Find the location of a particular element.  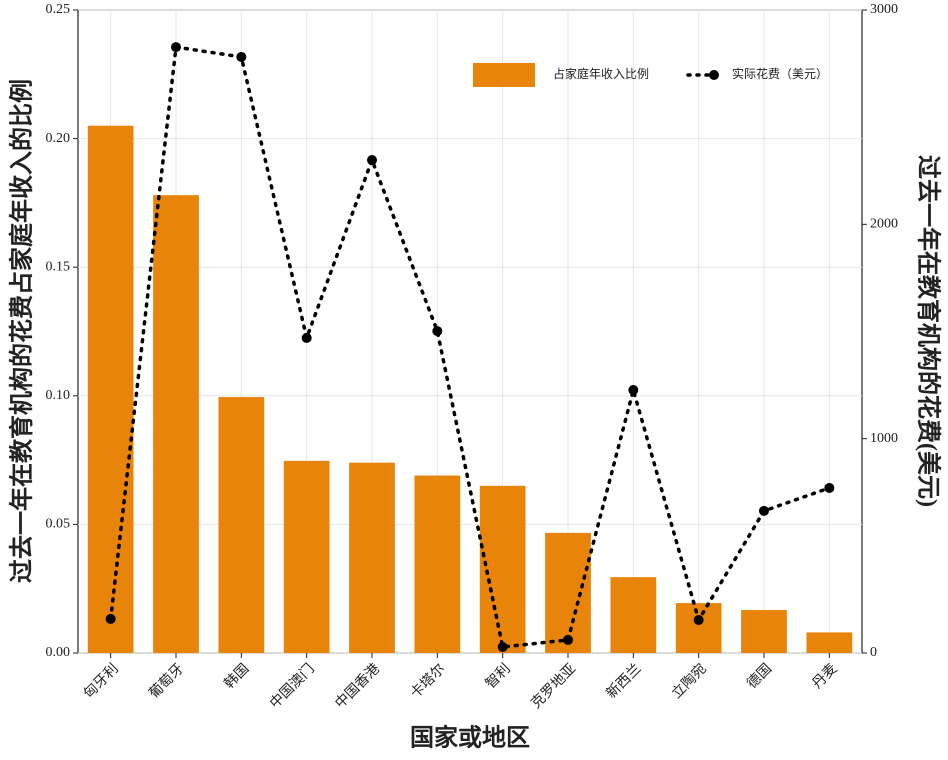

y2-tick-label: 2000 is located at coordinates (884, 224).